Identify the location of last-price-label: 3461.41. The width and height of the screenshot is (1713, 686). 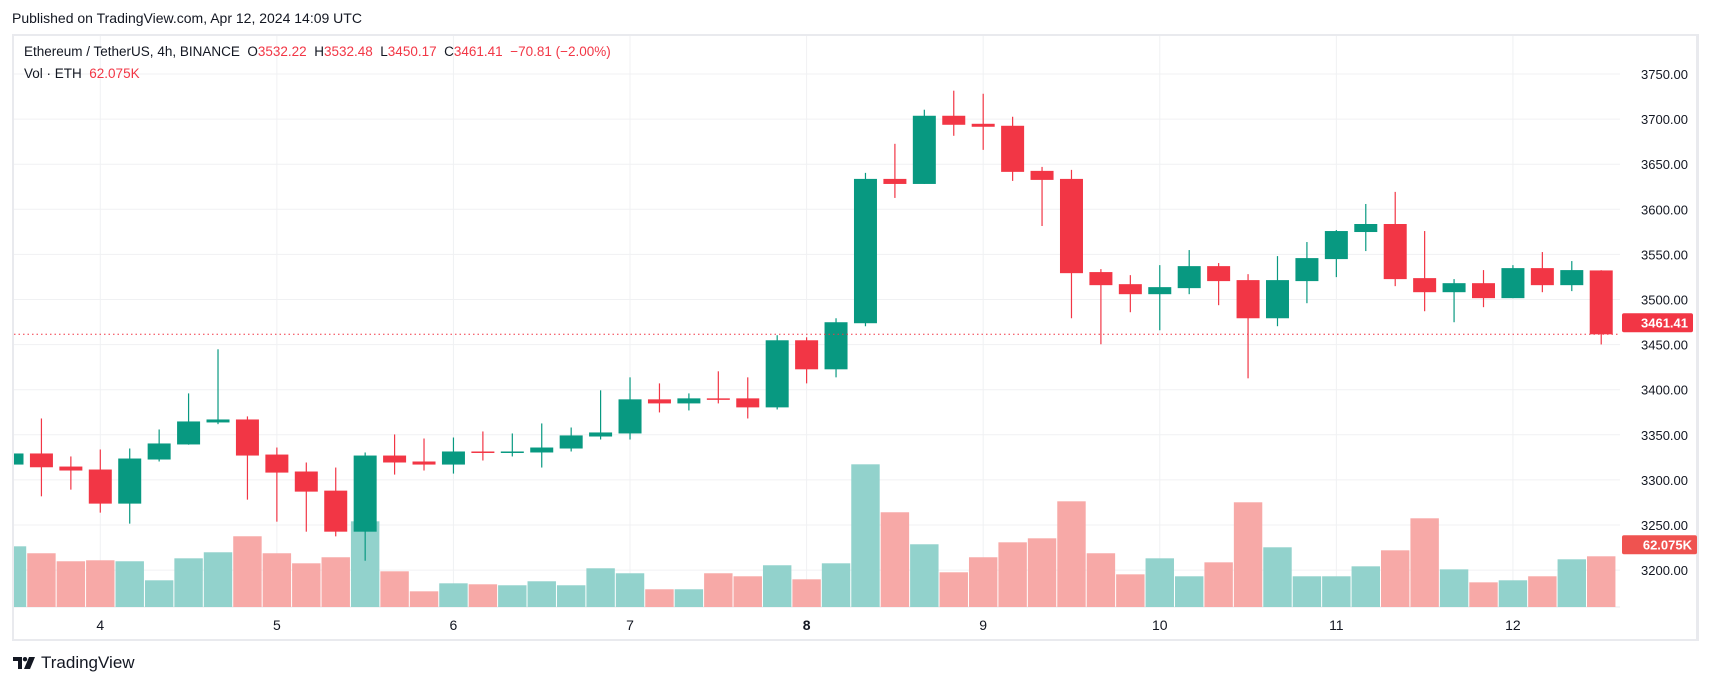
(1664, 322).